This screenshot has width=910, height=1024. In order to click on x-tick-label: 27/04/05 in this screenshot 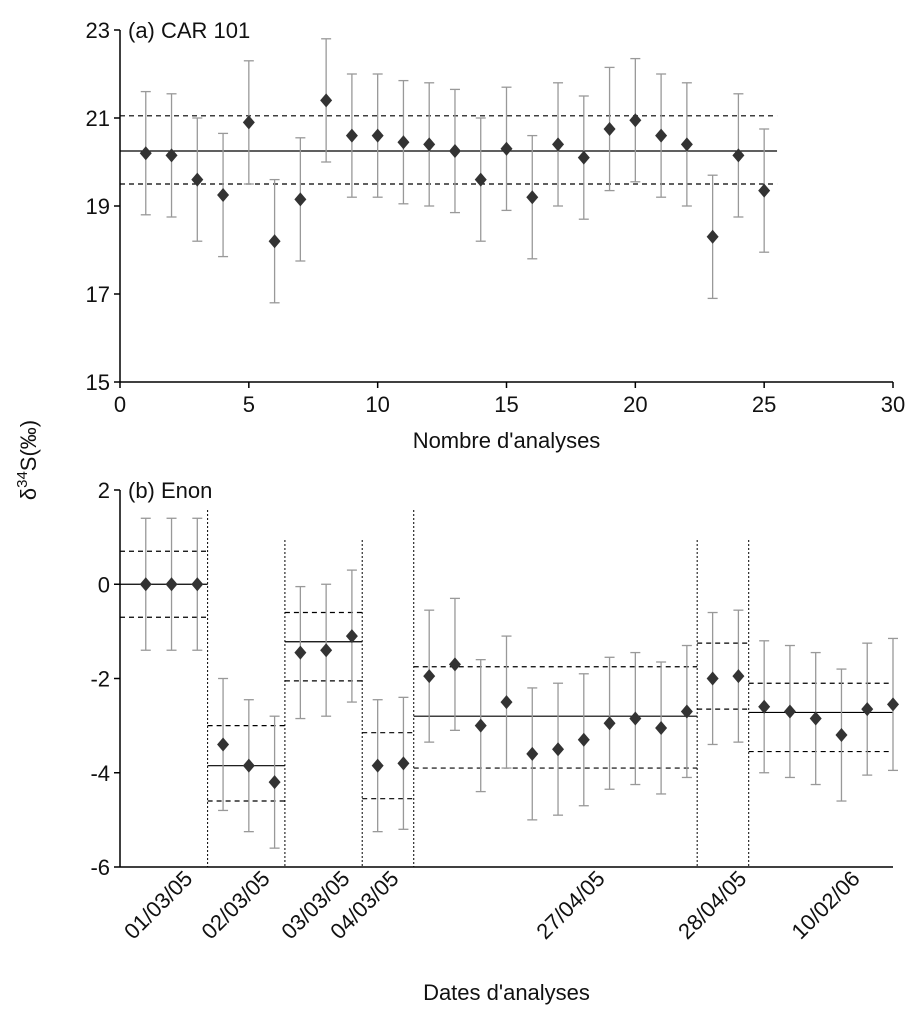, I will do `click(570, 905)`.